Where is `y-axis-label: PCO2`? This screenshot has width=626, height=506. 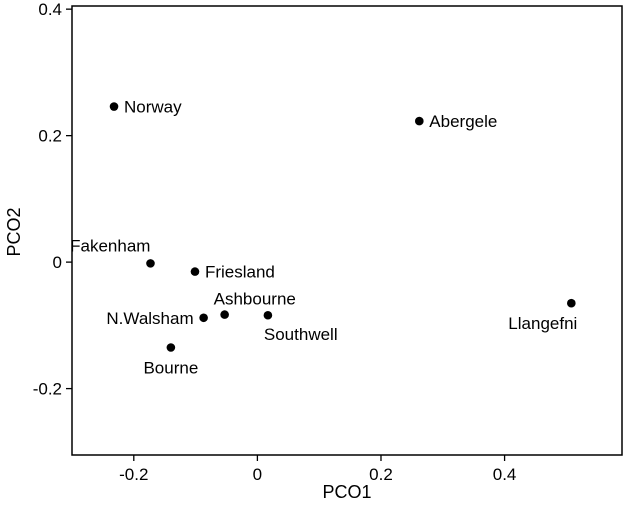 y-axis-label: PCO2 is located at coordinates (14, 231).